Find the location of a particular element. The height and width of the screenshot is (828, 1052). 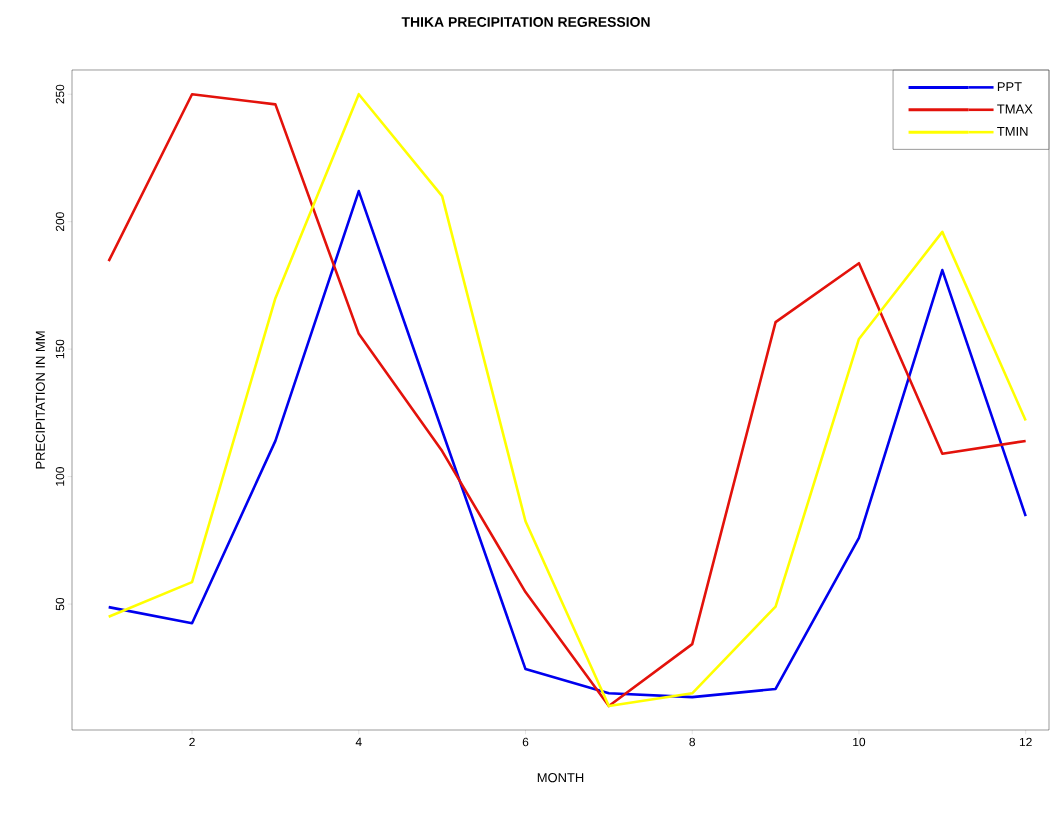

x-tick-label: 12 is located at coordinates (1025, 742).